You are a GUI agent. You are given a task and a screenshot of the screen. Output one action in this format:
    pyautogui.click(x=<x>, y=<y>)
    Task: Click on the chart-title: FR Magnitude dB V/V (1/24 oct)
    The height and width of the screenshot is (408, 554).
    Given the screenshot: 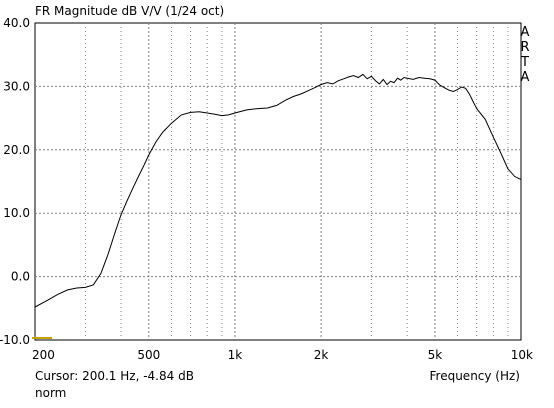 What is the action you would take?
    pyautogui.click(x=129, y=11)
    